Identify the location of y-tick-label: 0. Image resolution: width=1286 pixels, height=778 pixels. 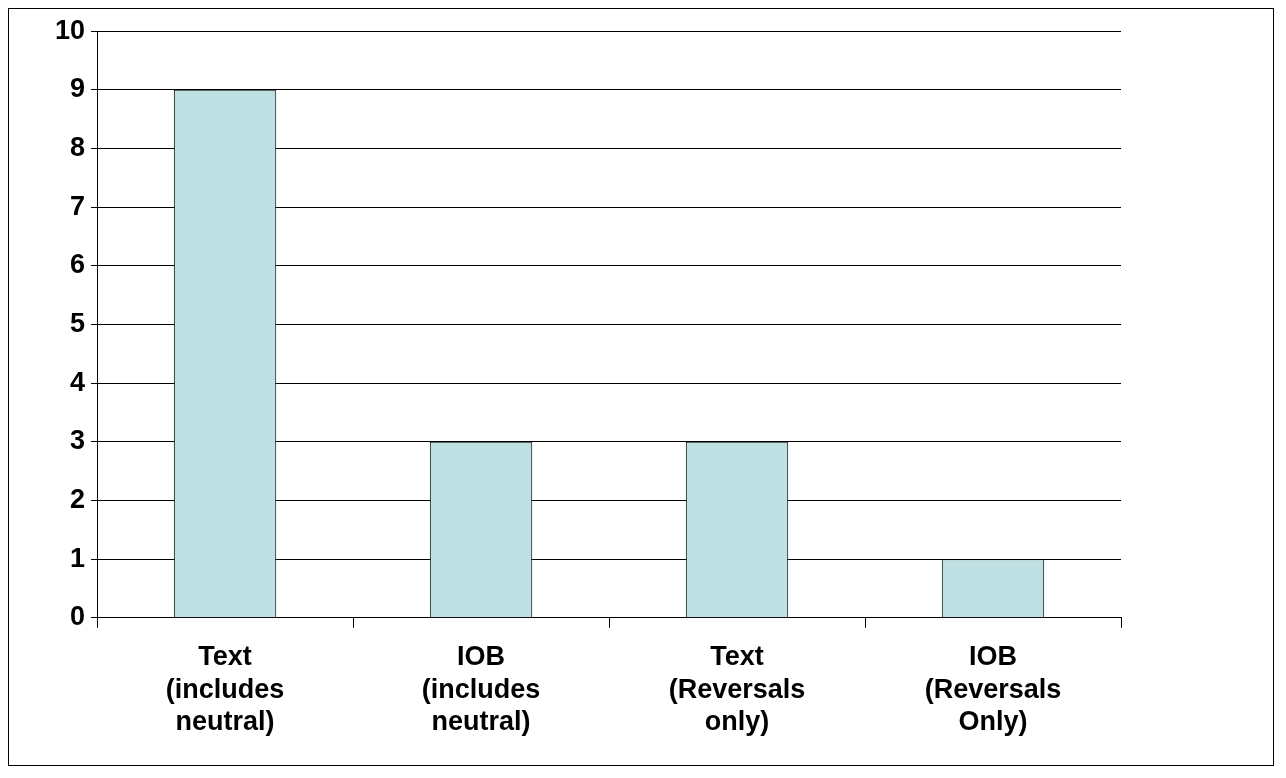
(78, 616).